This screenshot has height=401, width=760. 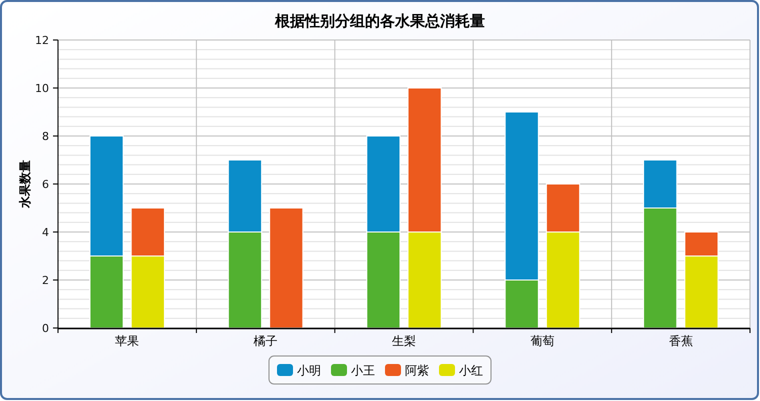 What do you see at coordinates (471, 371) in the screenshot?
I see `legend-label: 小红` at bounding box center [471, 371].